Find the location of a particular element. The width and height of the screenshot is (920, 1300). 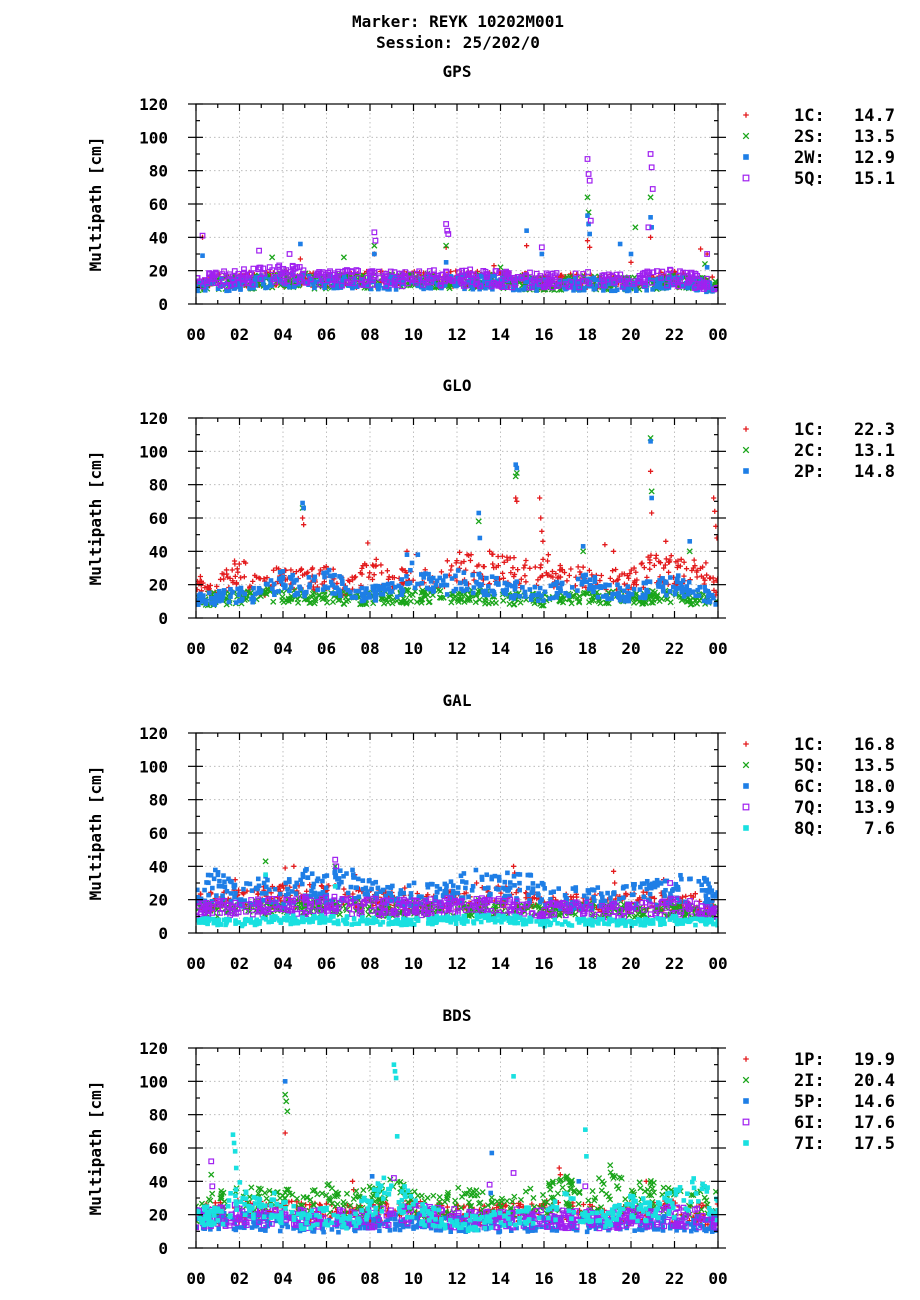

y-tick-label: 80 is located at coordinates (158, 171).